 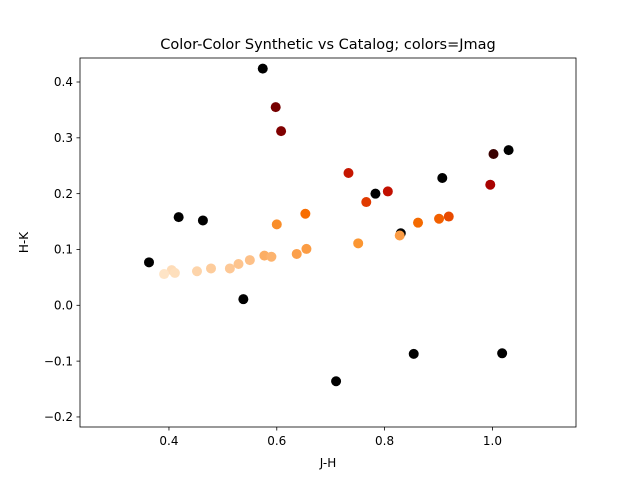 What do you see at coordinates (58, 417) in the screenshot?
I see `y-tick-label: −0.2` at bounding box center [58, 417].